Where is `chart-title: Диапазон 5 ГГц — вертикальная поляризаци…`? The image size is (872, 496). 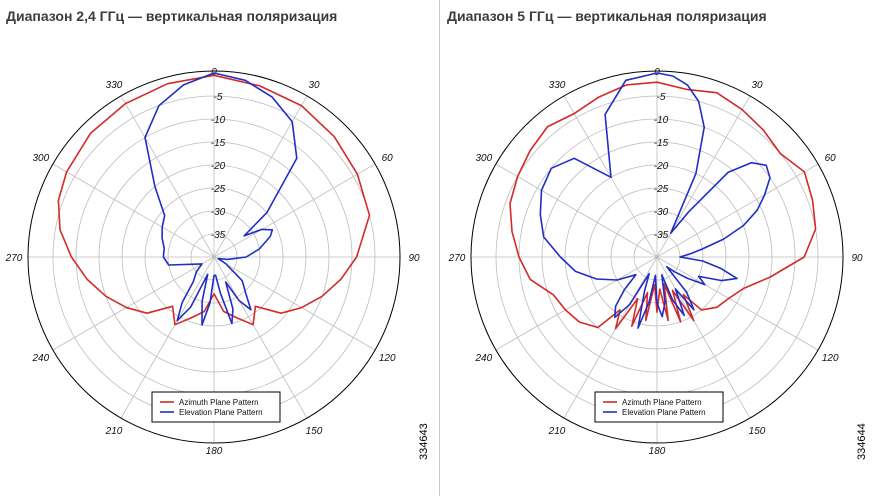 chart-title: Диапазон 5 ГГц — вертикальная поляризаци… is located at coordinates (607, 16).